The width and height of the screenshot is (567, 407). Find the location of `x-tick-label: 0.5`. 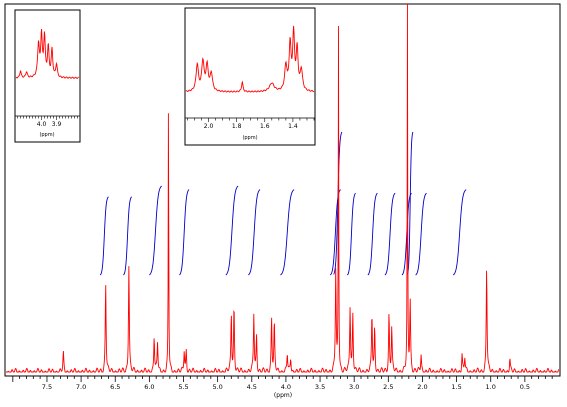

x-tick-label: 0.5 is located at coordinates (525, 387).